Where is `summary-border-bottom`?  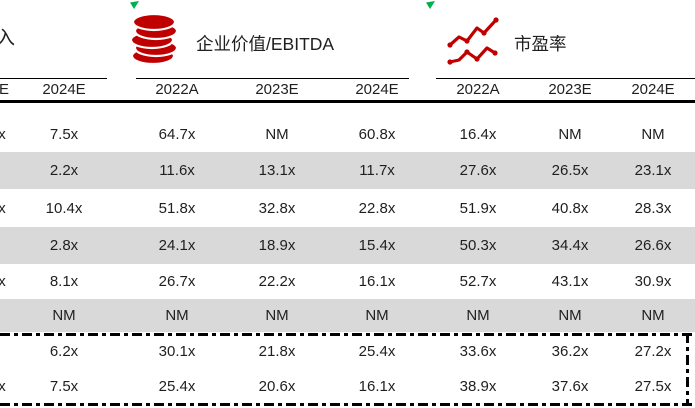
summary-border-bottom is located at coordinates (347, 404).